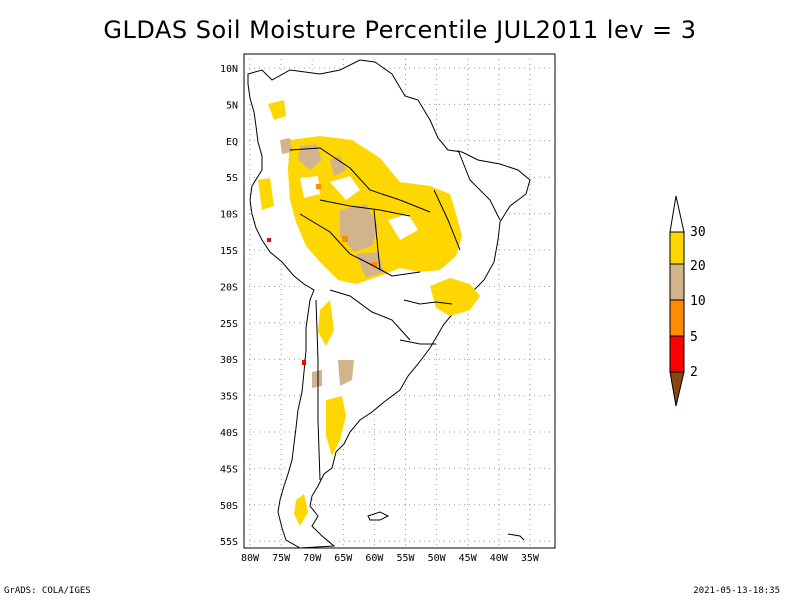 The height and width of the screenshot is (600, 800). Describe the element at coordinates (229, 306) in the screenshot. I see `latitude-tick-labels: 10N 5N EQ 5S 10S 15S 20S 25S 30S 35S 40S 45S 50S 55S` at that location.